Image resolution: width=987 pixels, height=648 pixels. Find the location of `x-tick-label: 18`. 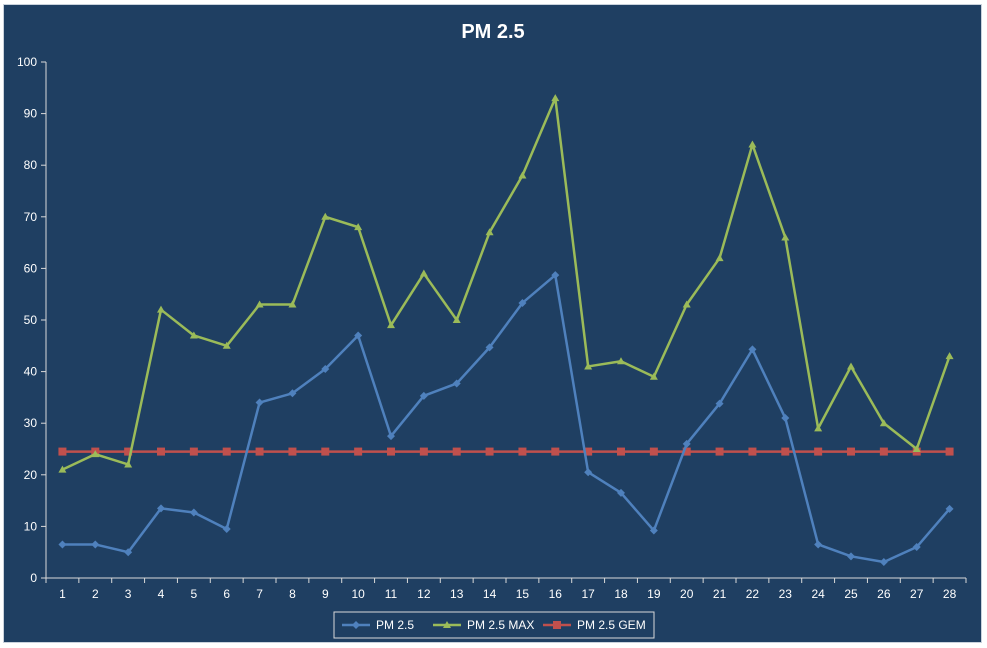

x-tick-label: 18 is located at coordinates (621, 594).